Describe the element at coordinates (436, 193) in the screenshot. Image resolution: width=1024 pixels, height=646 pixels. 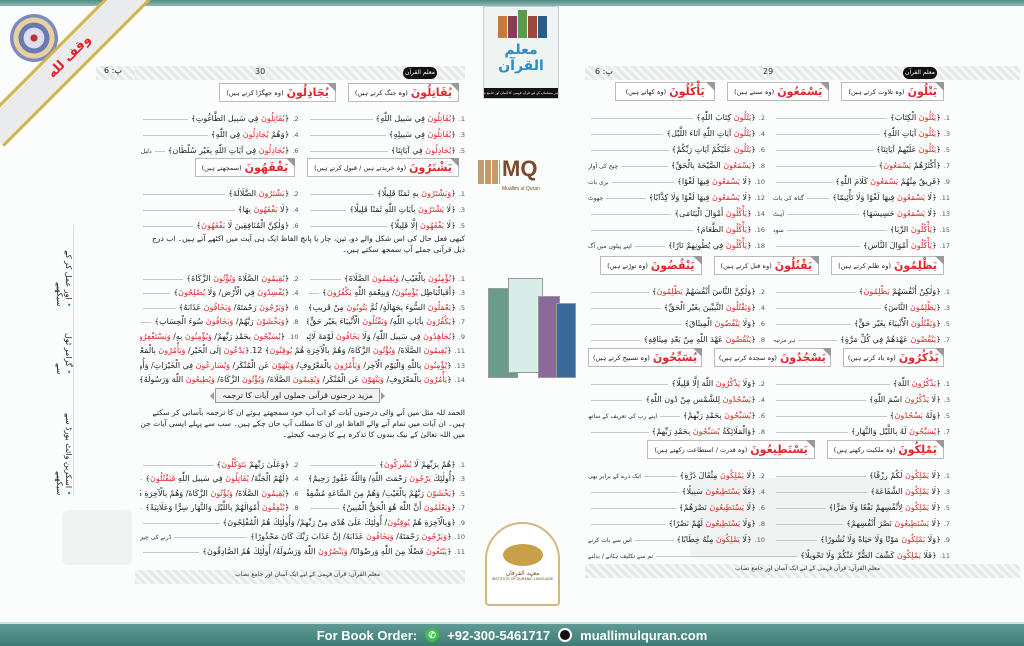
I see `highlighted-verb: وَيَشْتَرُونَ` at that location.